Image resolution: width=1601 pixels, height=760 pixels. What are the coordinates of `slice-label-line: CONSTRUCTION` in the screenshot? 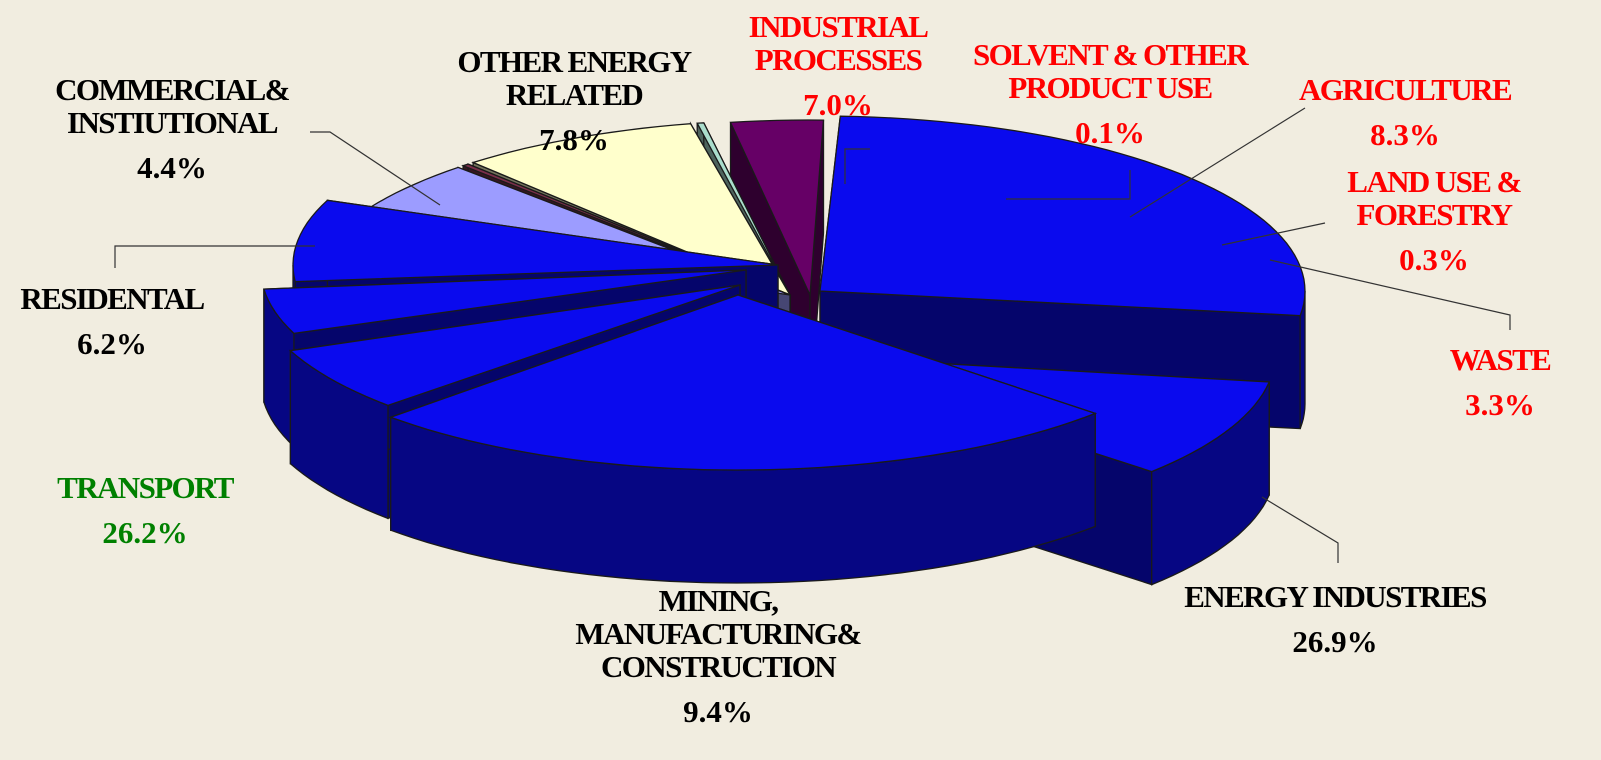 It's located at (718, 666).